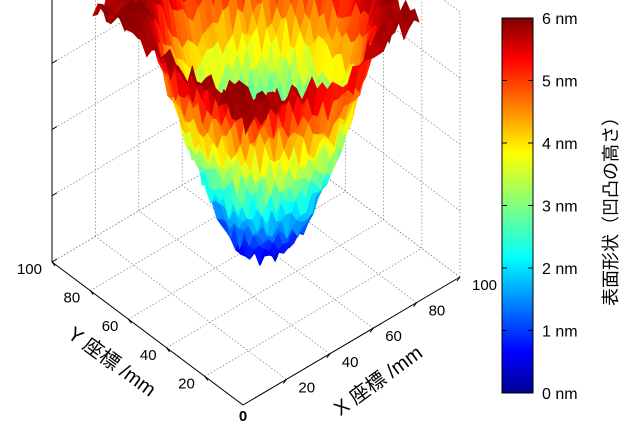 Image resolution: width=631 pixels, height=422 pixels. Describe the element at coordinates (437, 311) in the screenshot. I see `x-tick-label: 80` at that location.